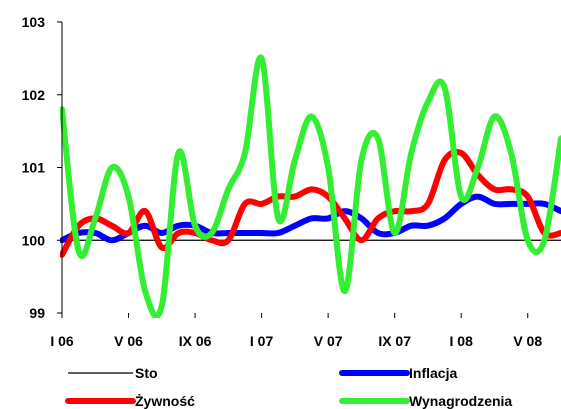 The image size is (561, 409). What do you see at coordinates (34, 95) in the screenshot?
I see `y-tick-label: 102` at bounding box center [34, 95].